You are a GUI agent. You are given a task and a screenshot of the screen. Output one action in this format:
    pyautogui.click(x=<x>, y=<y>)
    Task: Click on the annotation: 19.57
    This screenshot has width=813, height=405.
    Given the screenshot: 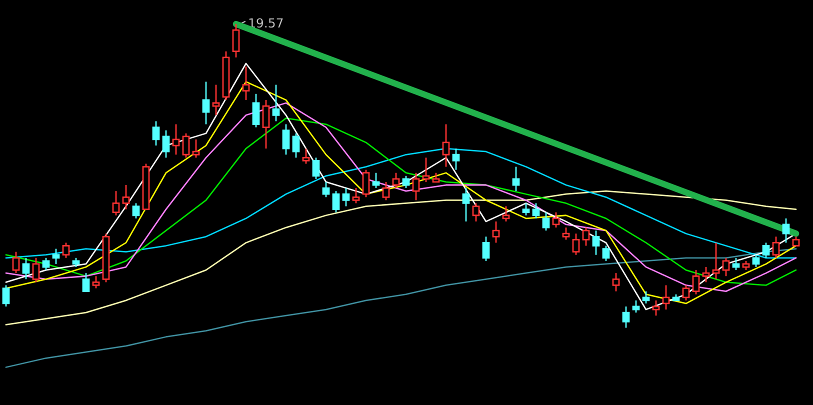 What is the action you would take?
    pyautogui.click(x=266, y=23)
    